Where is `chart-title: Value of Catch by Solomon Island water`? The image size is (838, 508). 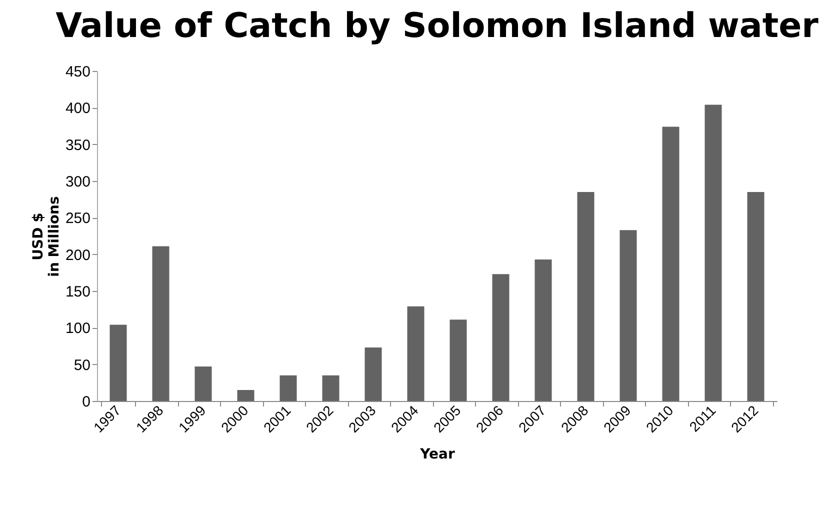
chart-title: Value of Catch by Solomon Island water is located at coordinates (437, 26).